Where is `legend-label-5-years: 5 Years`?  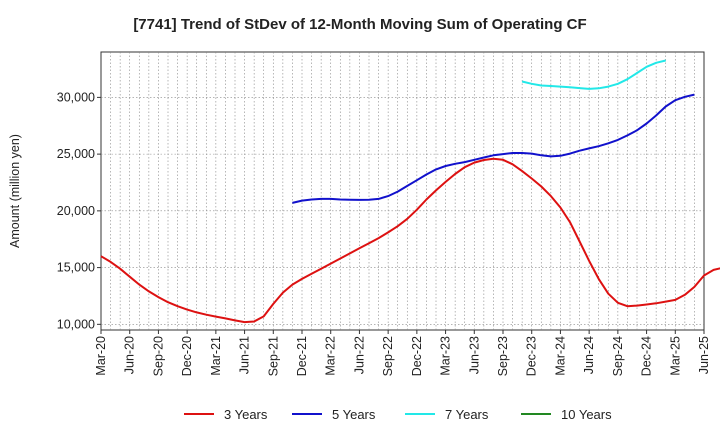
legend-label-5-years: 5 Years is located at coordinates (354, 414).